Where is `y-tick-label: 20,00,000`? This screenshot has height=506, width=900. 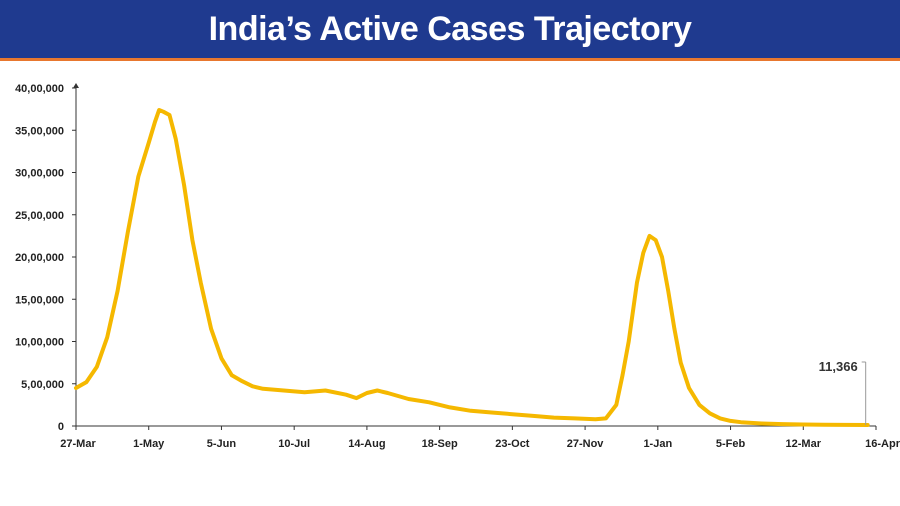
y-tick-label: 20,00,000 is located at coordinates (39, 258).